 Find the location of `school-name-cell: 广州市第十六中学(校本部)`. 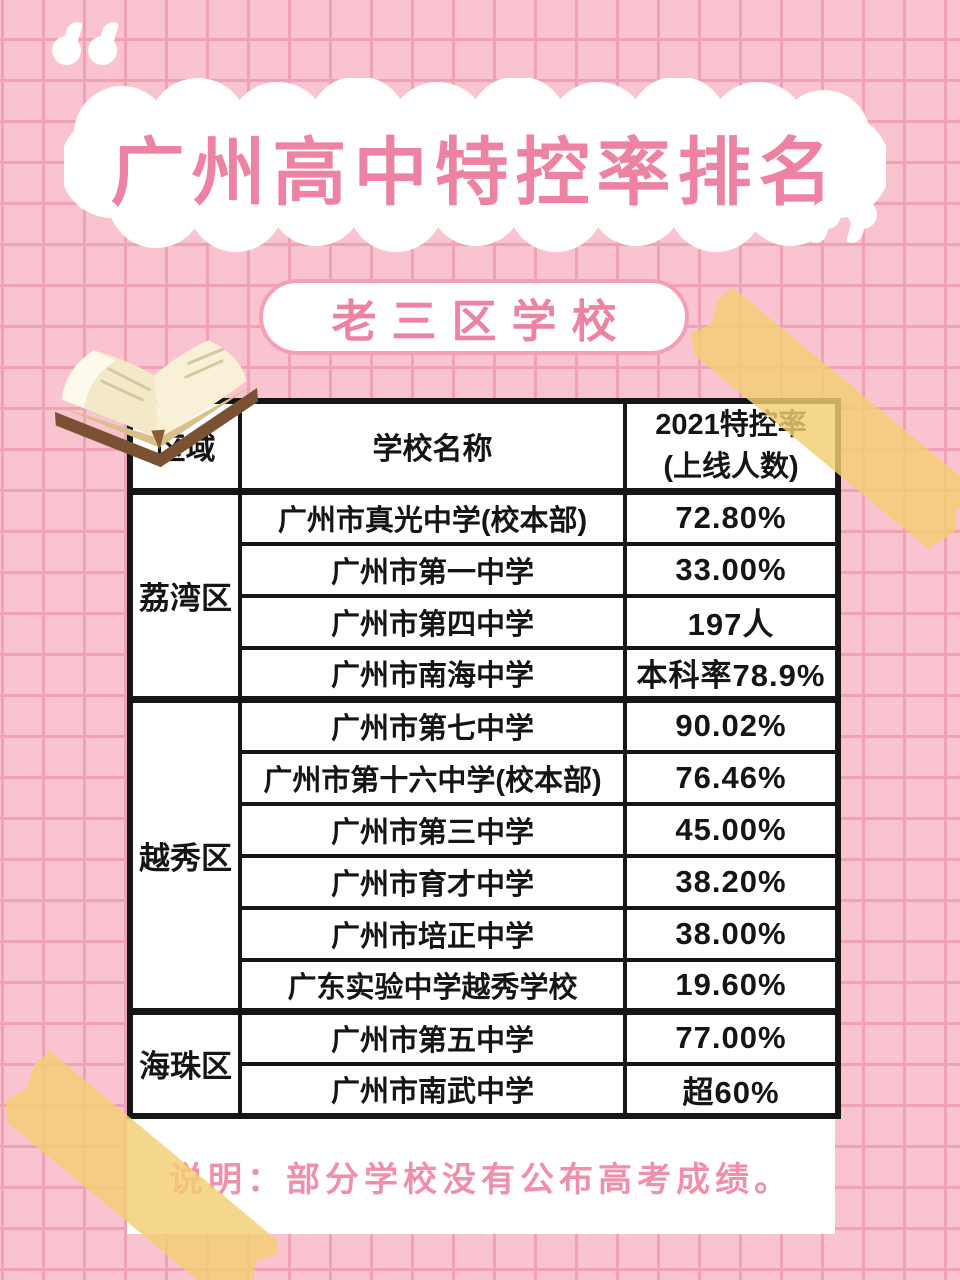

school-name-cell: 广州市第十六中学(校本部) is located at coordinates (432, 777).